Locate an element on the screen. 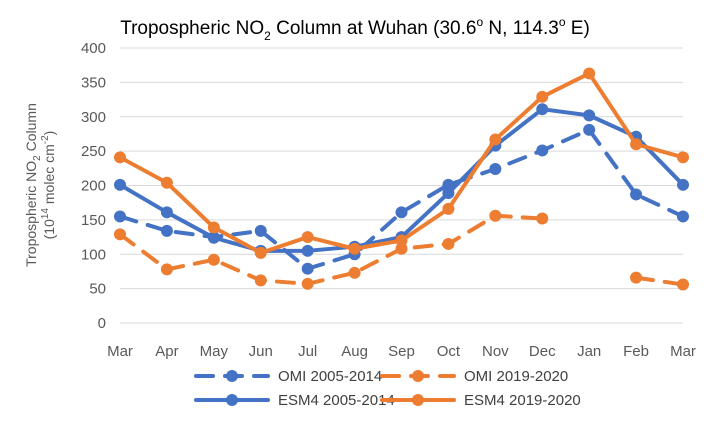 The image size is (720, 422). y-tick-label: 50 is located at coordinates (97, 289).